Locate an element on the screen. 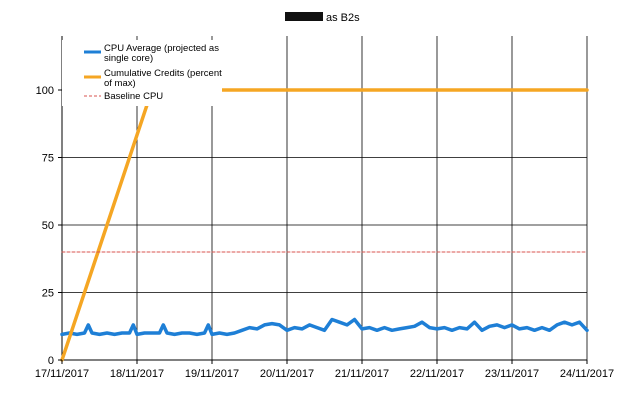 This screenshot has width=640, height=400. redaction-mark is located at coordinates (304, 16).